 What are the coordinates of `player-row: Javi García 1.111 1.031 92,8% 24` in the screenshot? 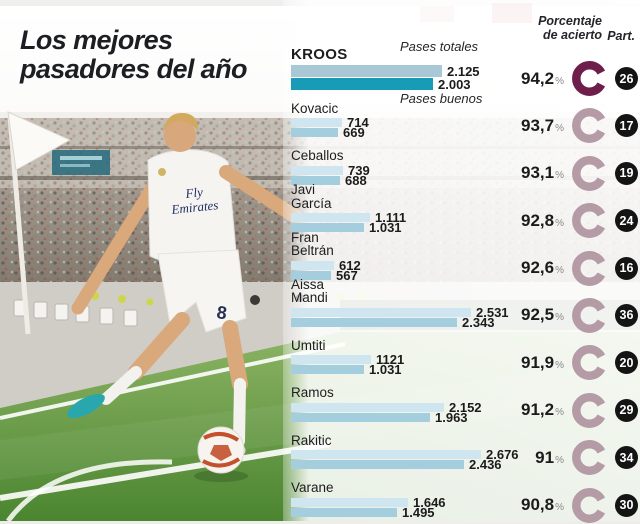 It's located at (461, 210).